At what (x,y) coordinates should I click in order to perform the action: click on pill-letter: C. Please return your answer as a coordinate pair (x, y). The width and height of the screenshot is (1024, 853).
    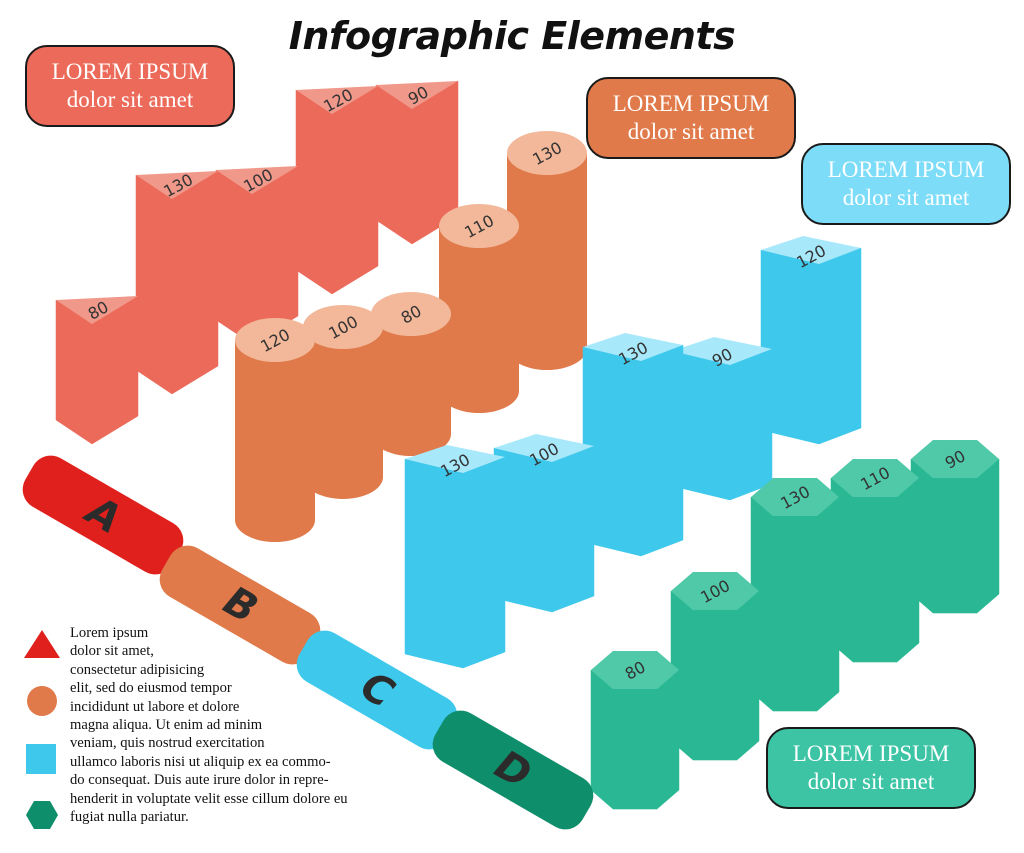
    Looking at the image, I should click on (377, 690).